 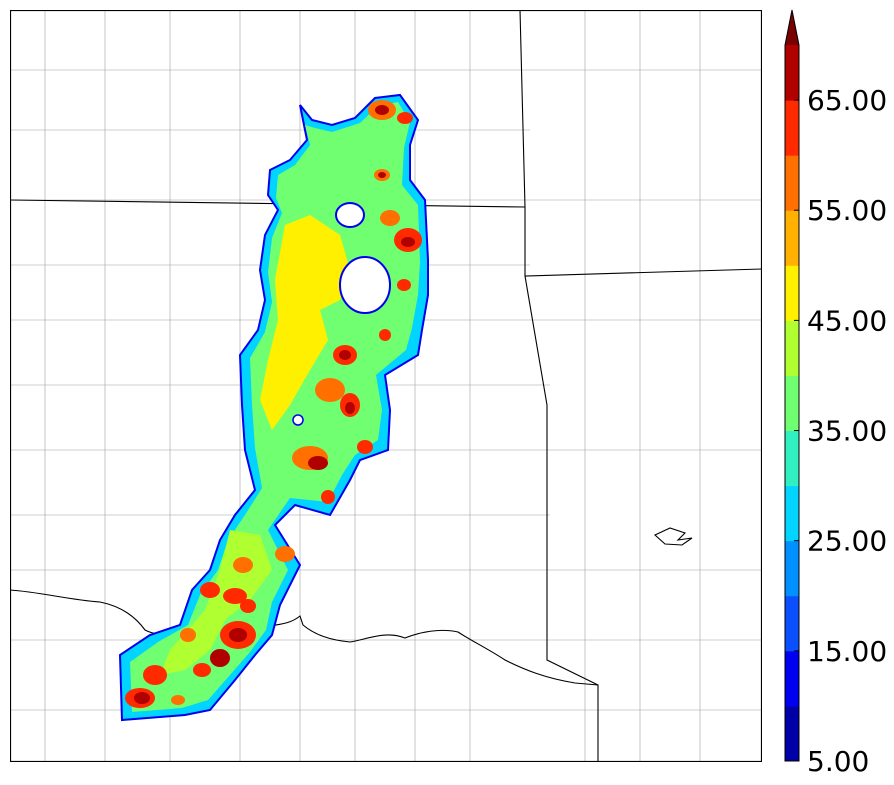 I want to click on echo-hole-north, so click(x=350, y=215).